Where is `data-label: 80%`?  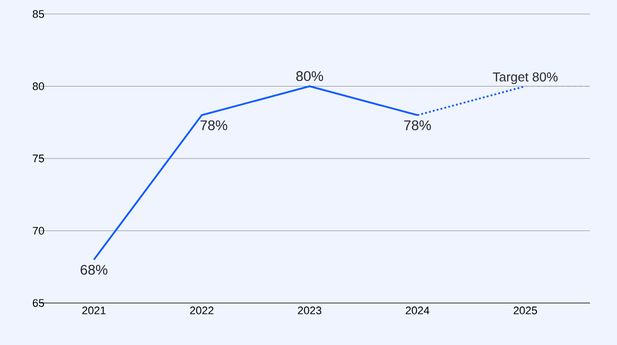
data-label: 80% is located at coordinates (310, 76).